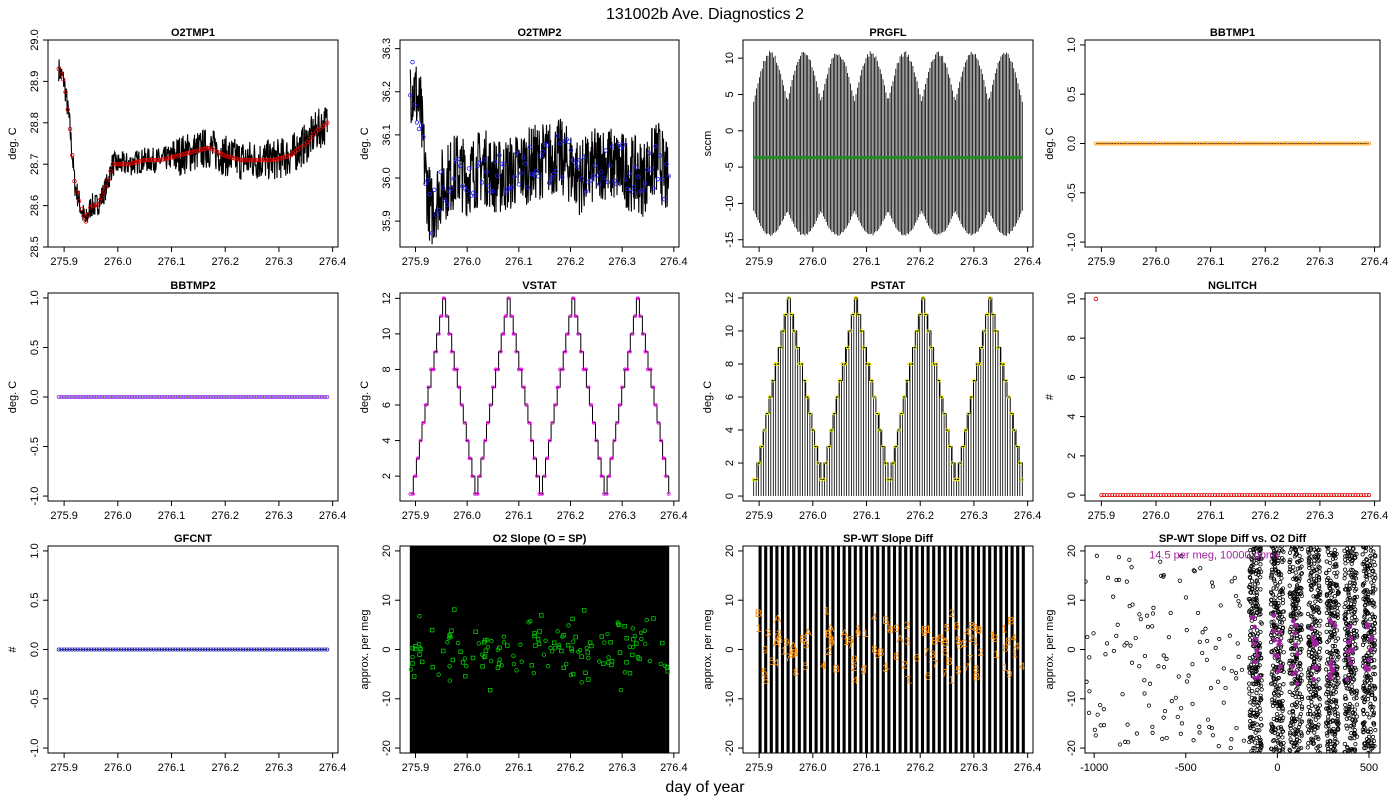 Image resolution: width=1400 pixels, height=800 pixels. I want to click on y-axis-label-o2tmp2: deg. C, so click(365, 143).